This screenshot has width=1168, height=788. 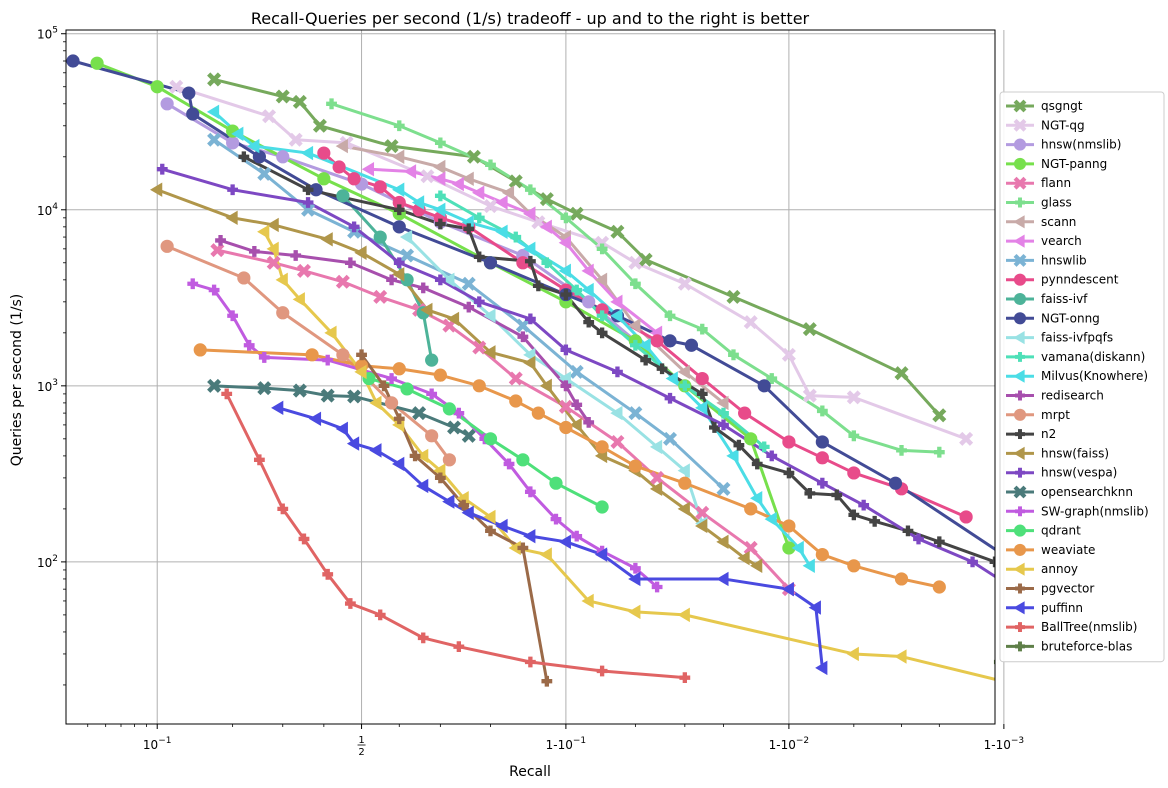 I want to click on legend-label: redisearch, so click(x=1072, y=396).